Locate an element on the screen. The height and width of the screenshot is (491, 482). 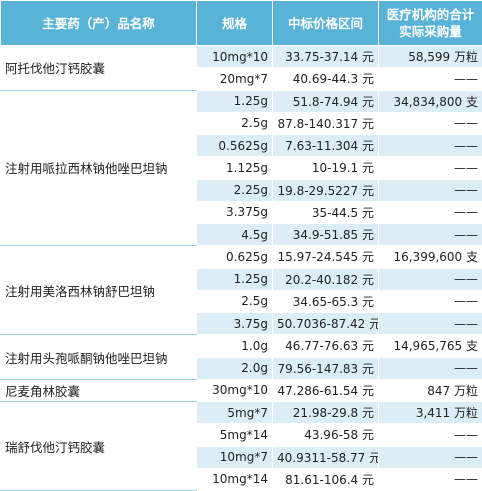
purchase-volume: 14,965,765 支 is located at coordinates (430, 346).